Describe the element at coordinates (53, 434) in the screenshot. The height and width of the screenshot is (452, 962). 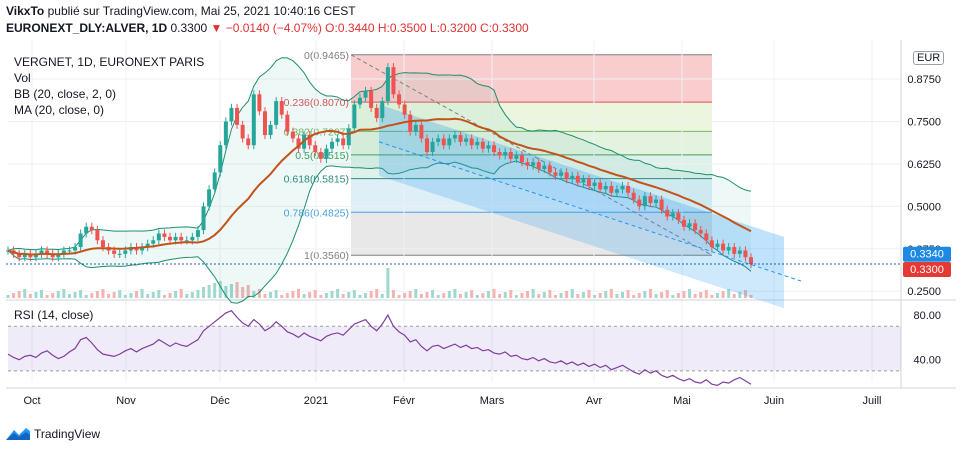
I see `footer-brand: TradingView` at that location.